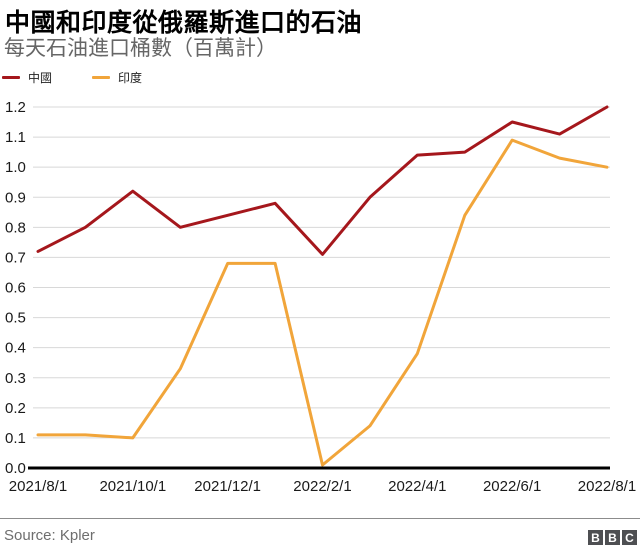  I want to click on x-tick-label: 2021/12/1, so click(227, 486).